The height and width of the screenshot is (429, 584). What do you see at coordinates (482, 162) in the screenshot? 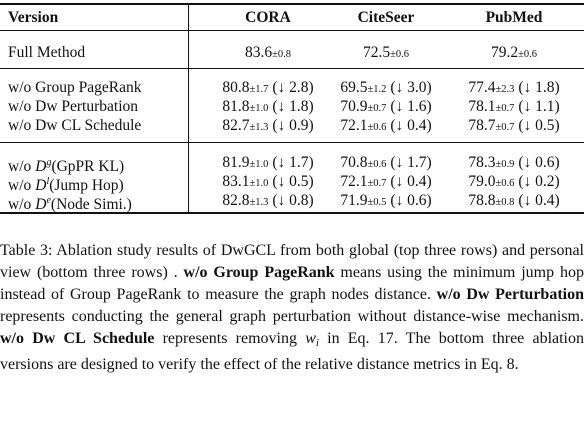
I see `mean: 78.3` at bounding box center [482, 162].